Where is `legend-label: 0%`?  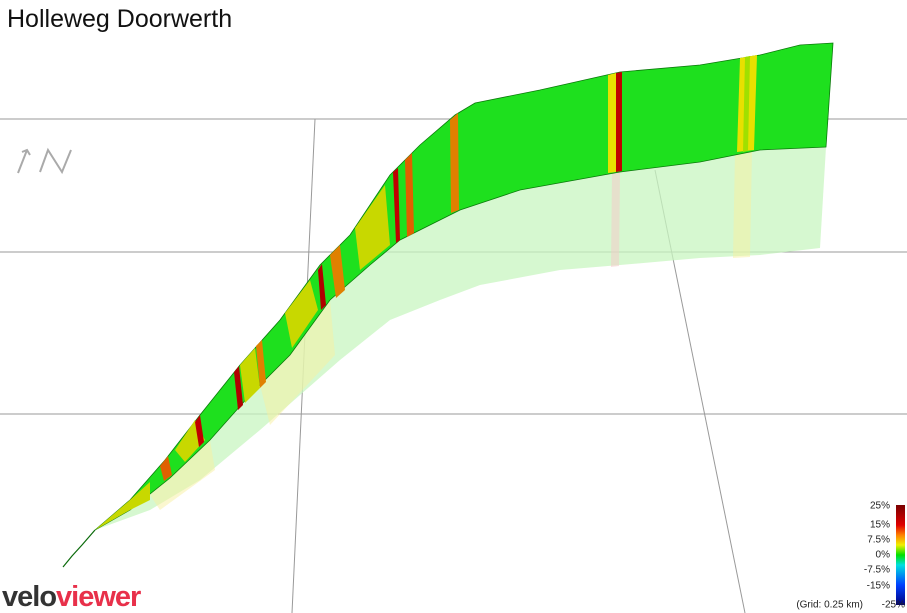
legend-label: 0% is located at coordinates (883, 555).